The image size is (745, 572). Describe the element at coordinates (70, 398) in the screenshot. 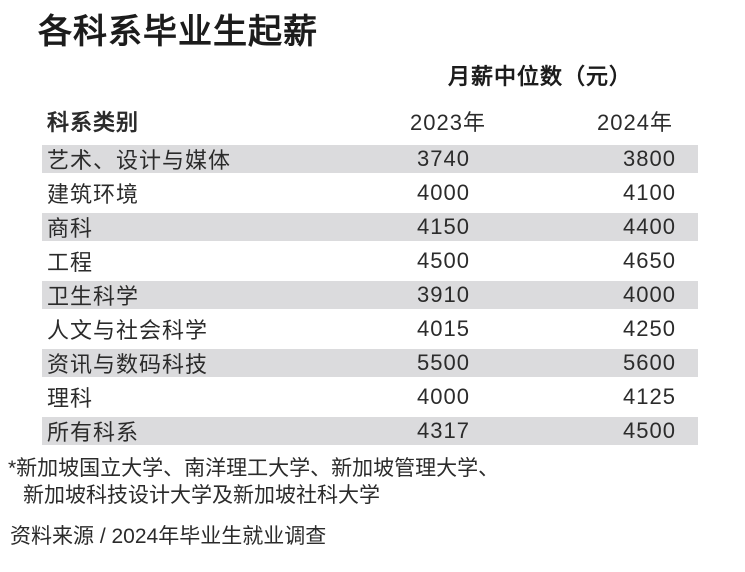

I see `row-label: 理科` at that location.